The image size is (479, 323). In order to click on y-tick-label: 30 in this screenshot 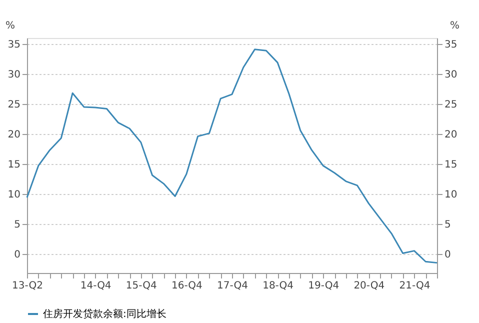, I will do `click(14, 74)`.